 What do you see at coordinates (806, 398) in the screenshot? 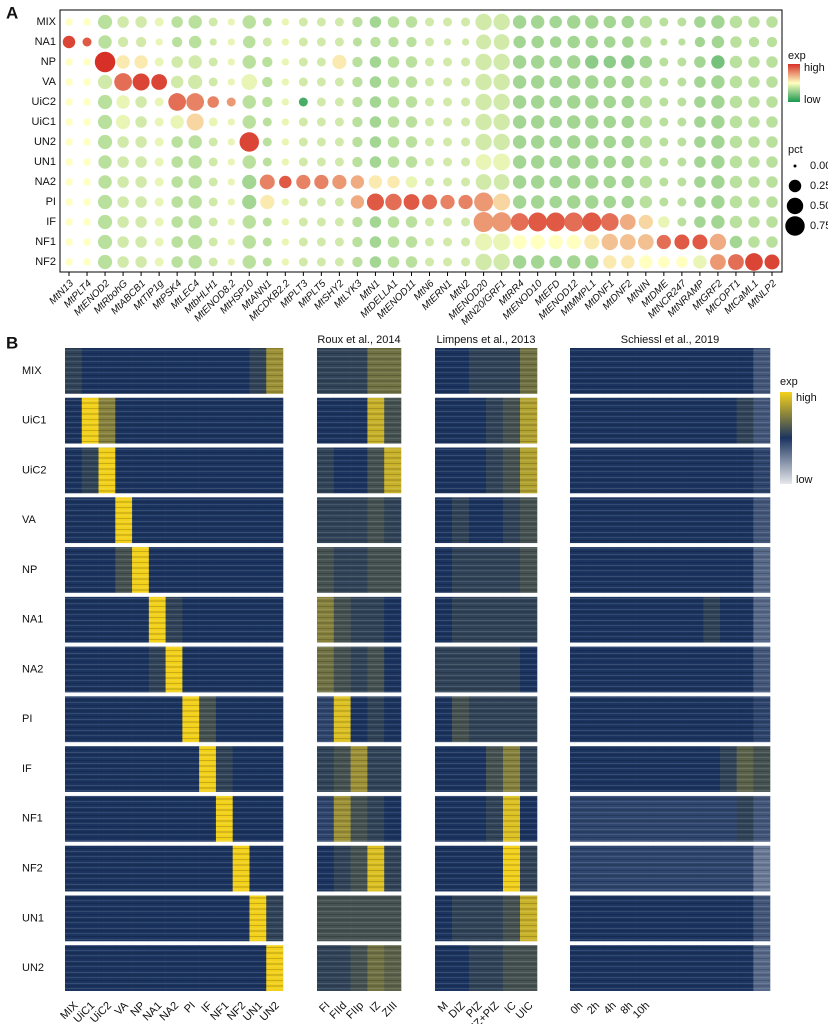
I see `legend-label: high` at bounding box center [806, 398].